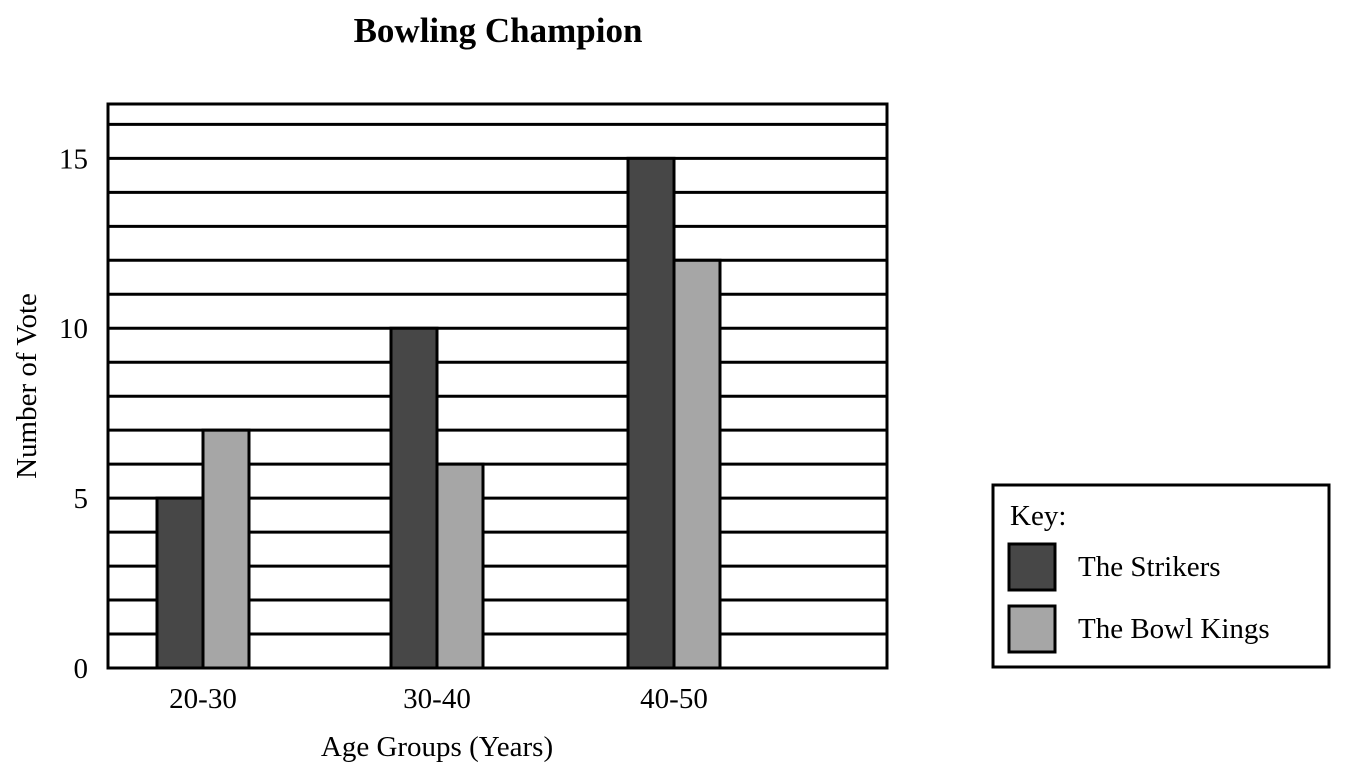 Image resolution: width=1353 pixels, height=775 pixels. Describe the element at coordinates (81, 499) in the screenshot. I see `y-tick-label: 5` at that location.